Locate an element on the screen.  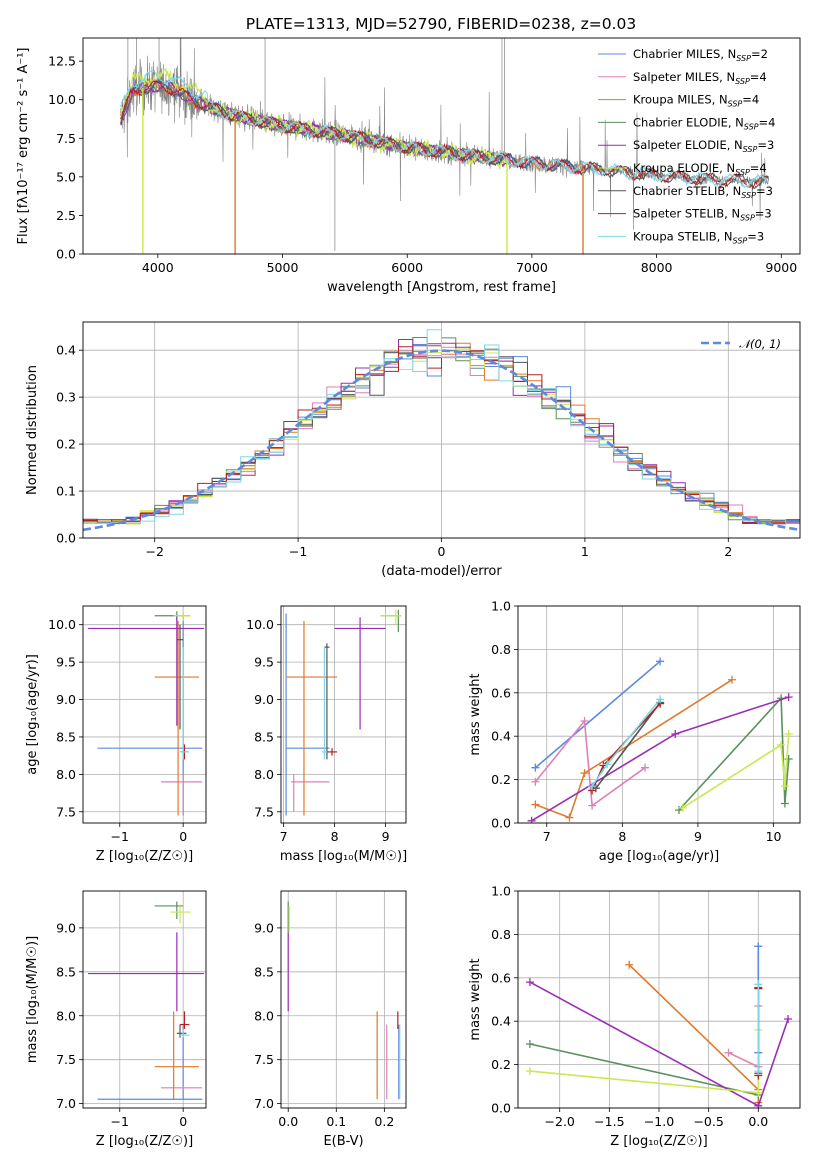
x-ticks: −1 0 is located at coordinates (149, 833).